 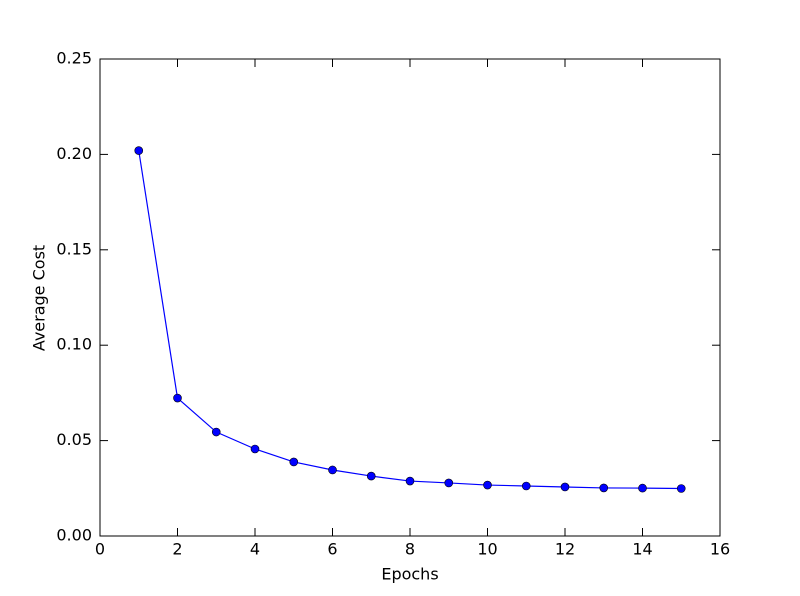 What do you see at coordinates (100, 549) in the screenshot?
I see `x-tick-label: 0` at bounding box center [100, 549].